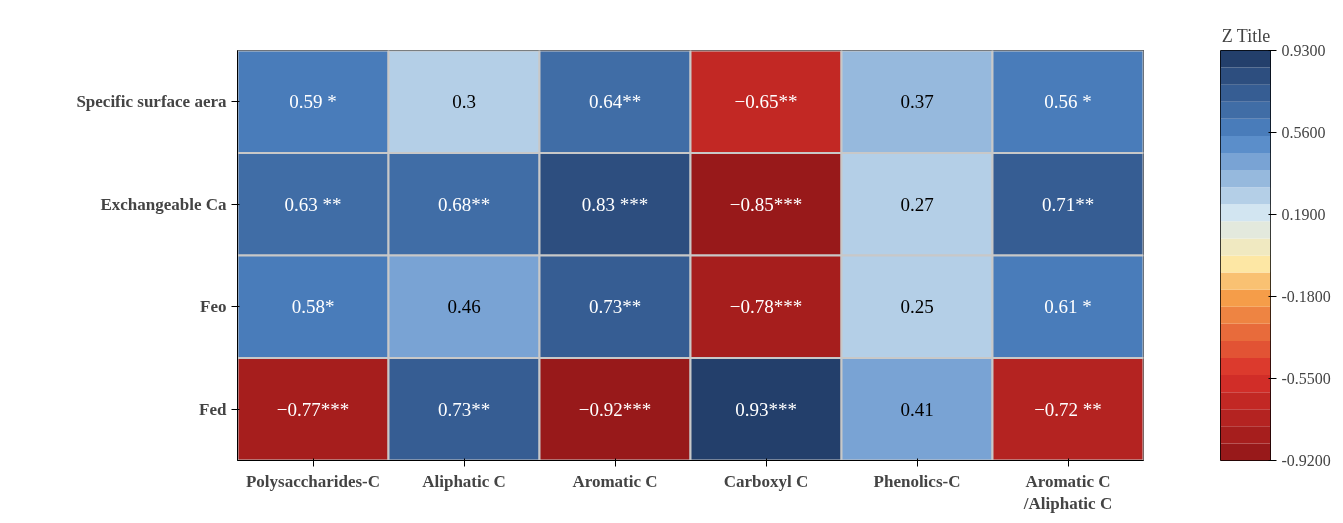 The width and height of the screenshot is (1343, 523). I want to click on data-label: 0.37, so click(917, 102).